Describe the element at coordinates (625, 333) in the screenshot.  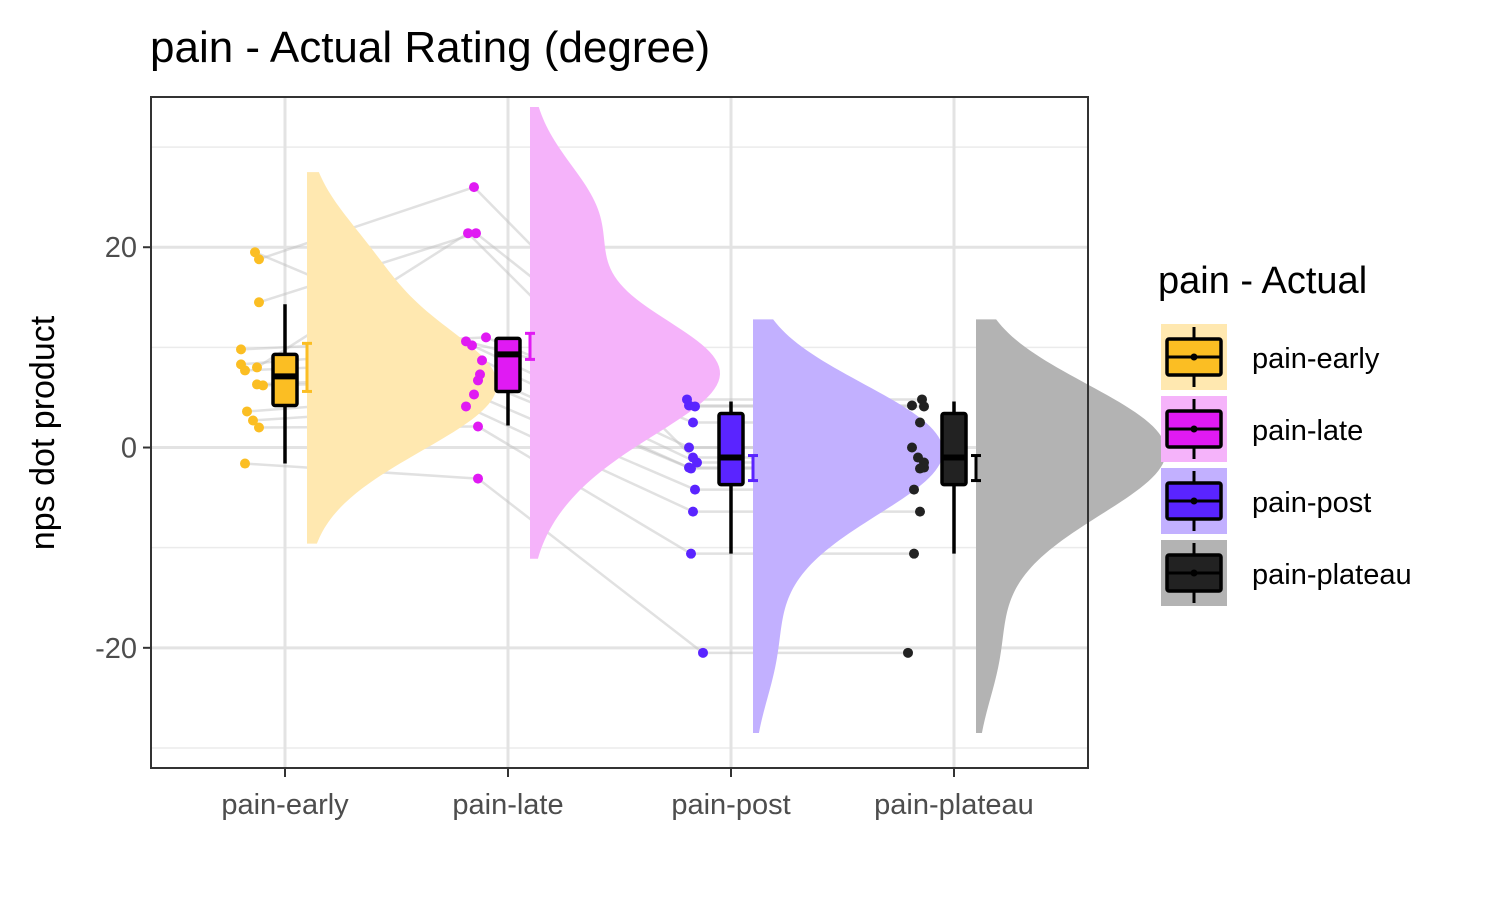
I see `violin-pain-late` at that location.